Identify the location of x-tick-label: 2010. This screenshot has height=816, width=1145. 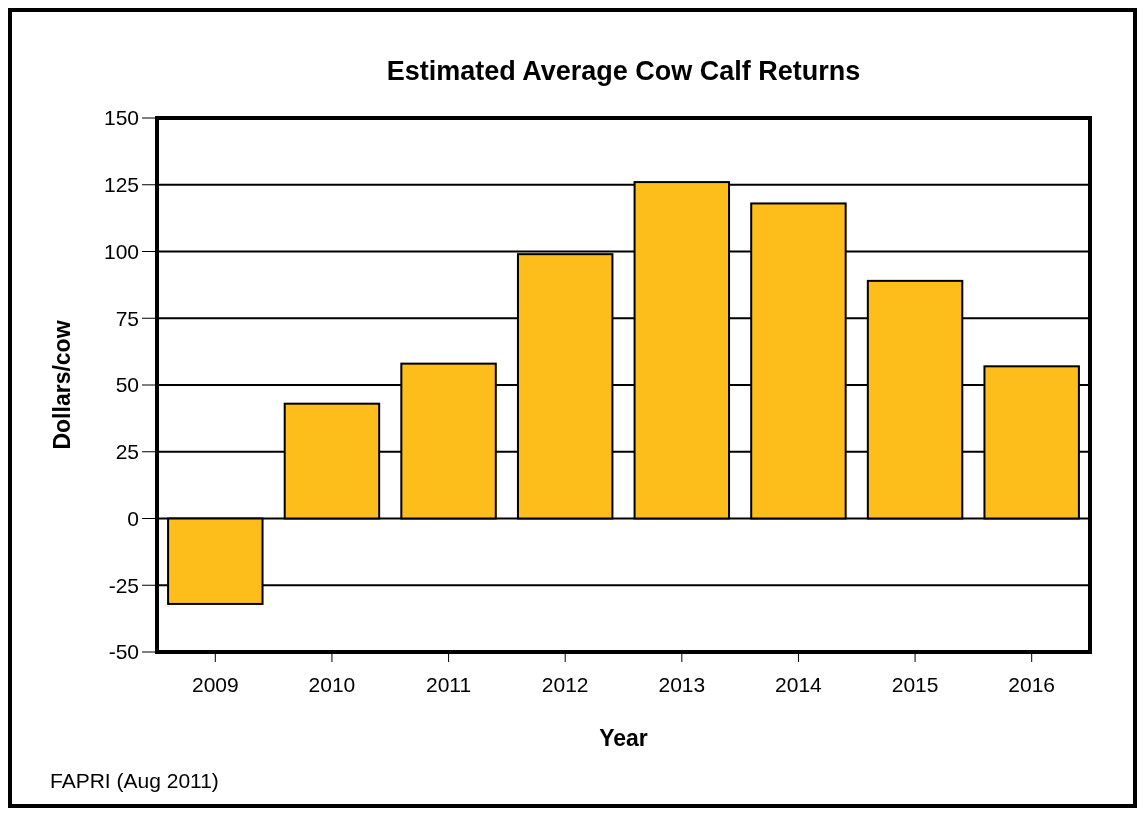
(332, 684).